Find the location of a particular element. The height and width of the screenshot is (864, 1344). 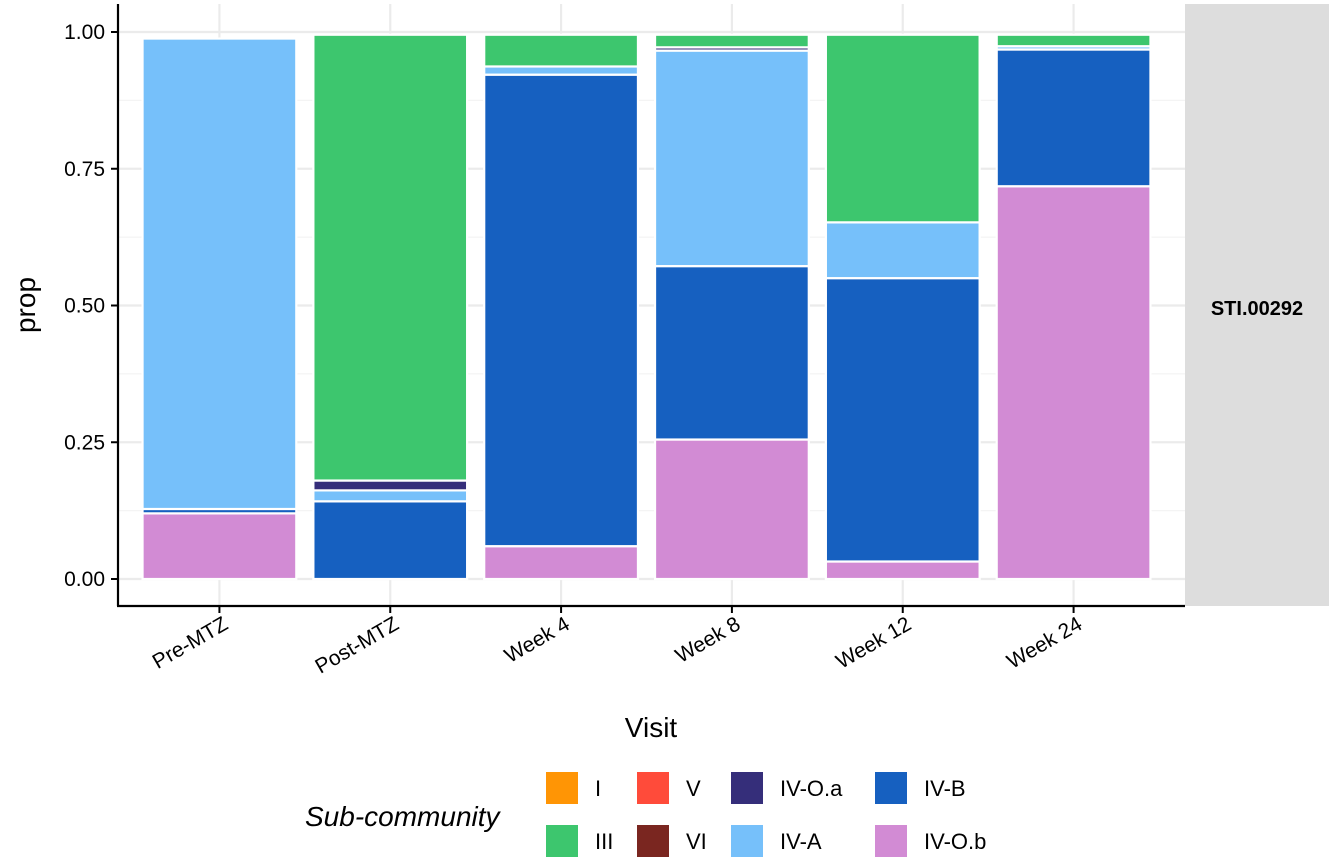

legend-key-iv-b is located at coordinates (891, 788).